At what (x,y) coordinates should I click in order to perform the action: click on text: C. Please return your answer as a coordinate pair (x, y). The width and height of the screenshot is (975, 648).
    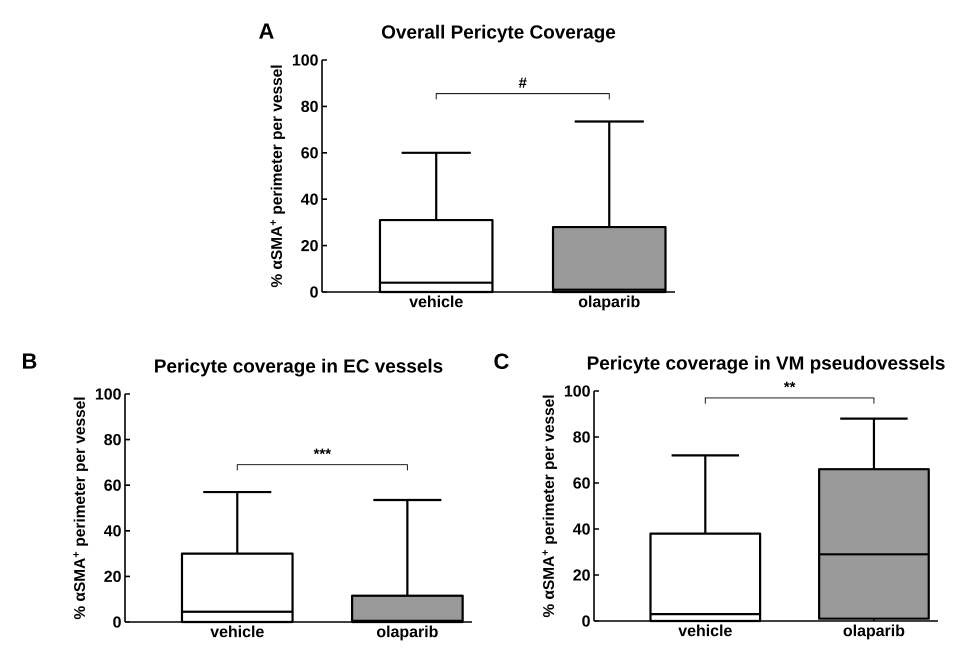
    Looking at the image, I should click on (501, 362).